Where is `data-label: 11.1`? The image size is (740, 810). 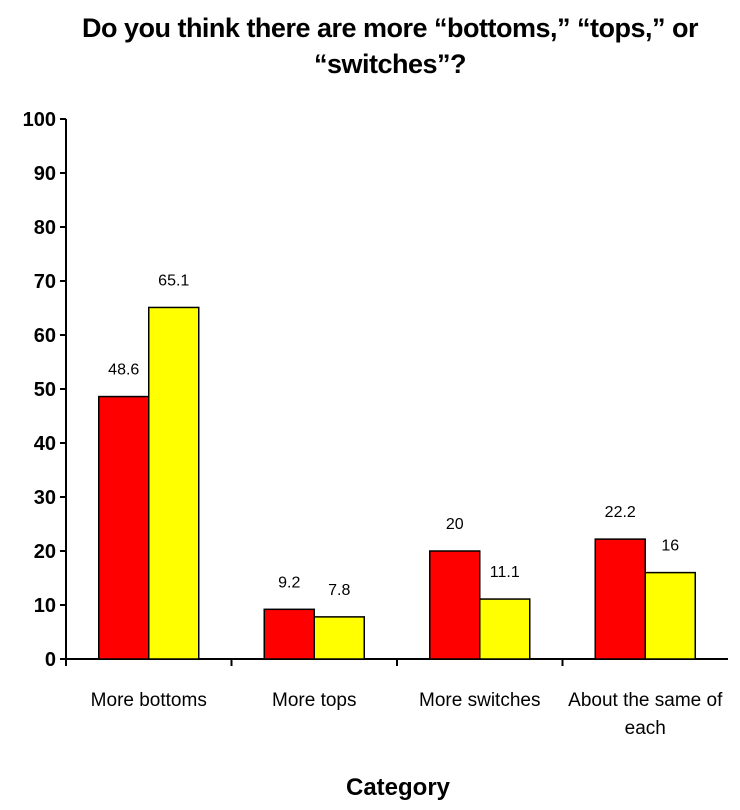
data-label: 11.1 is located at coordinates (505, 572).